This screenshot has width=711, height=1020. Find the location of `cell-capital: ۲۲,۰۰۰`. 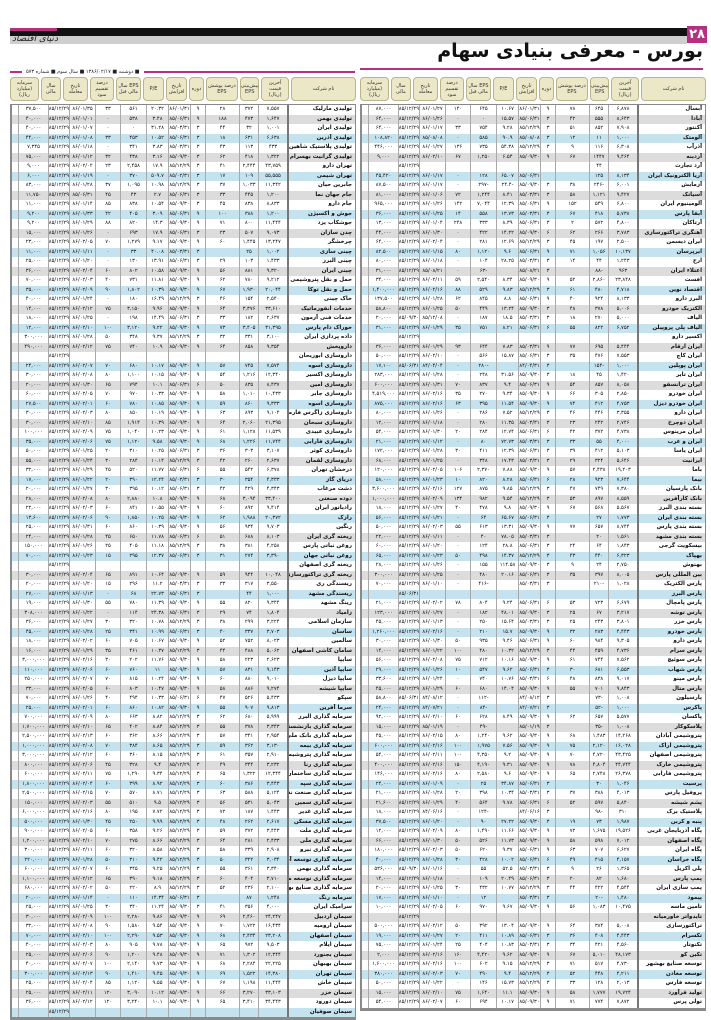

cell-capital: ۲۲,۰۰۰ is located at coordinates (383, 537).